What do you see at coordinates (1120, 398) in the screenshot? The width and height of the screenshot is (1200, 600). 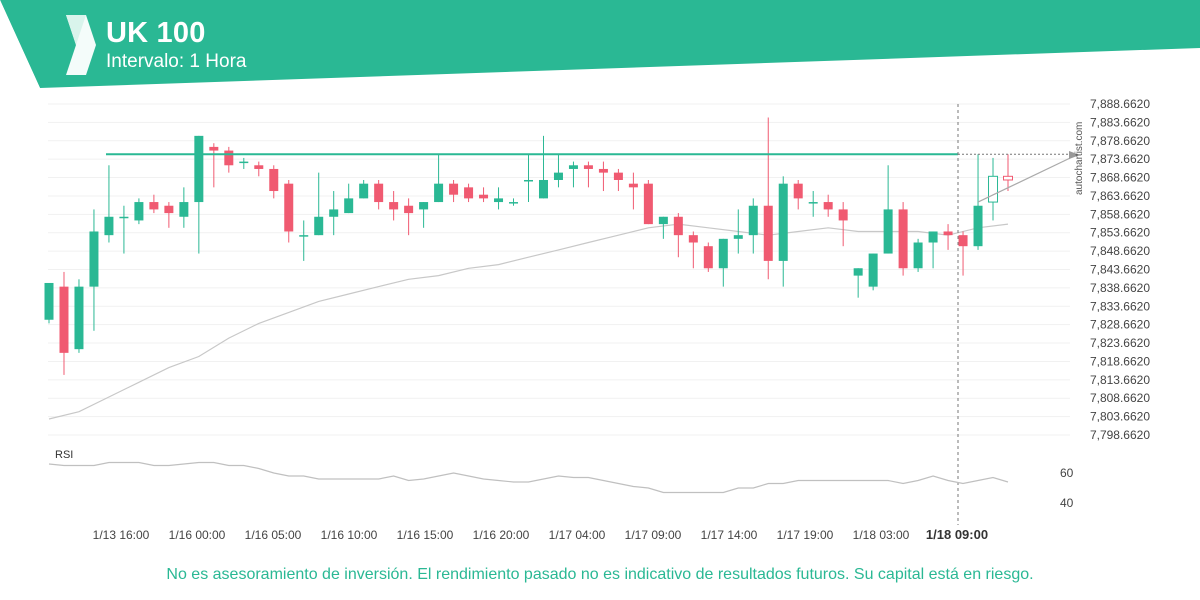 I see `price-tick-label: 7,808.6620` at bounding box center [1120, 398].